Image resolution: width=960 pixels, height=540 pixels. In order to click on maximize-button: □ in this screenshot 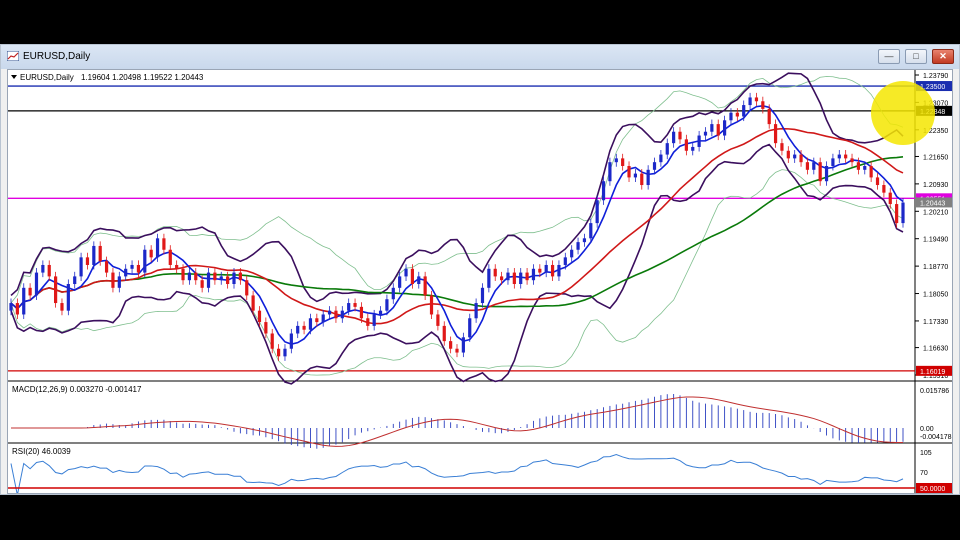, I will do `click(916, 56)`.